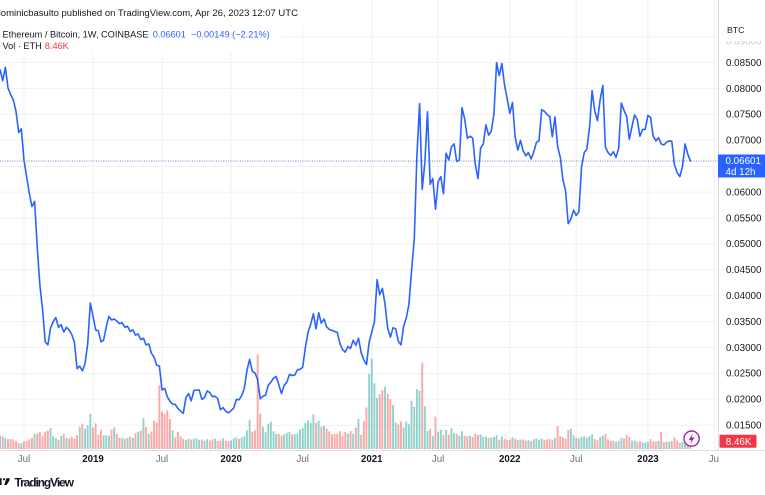 This screenshot has width=765, height=495. What do you see at coordinates (744, 400) in the screenshot?
I see `svg-text: 0.02000` at bounding box center [744, 400].